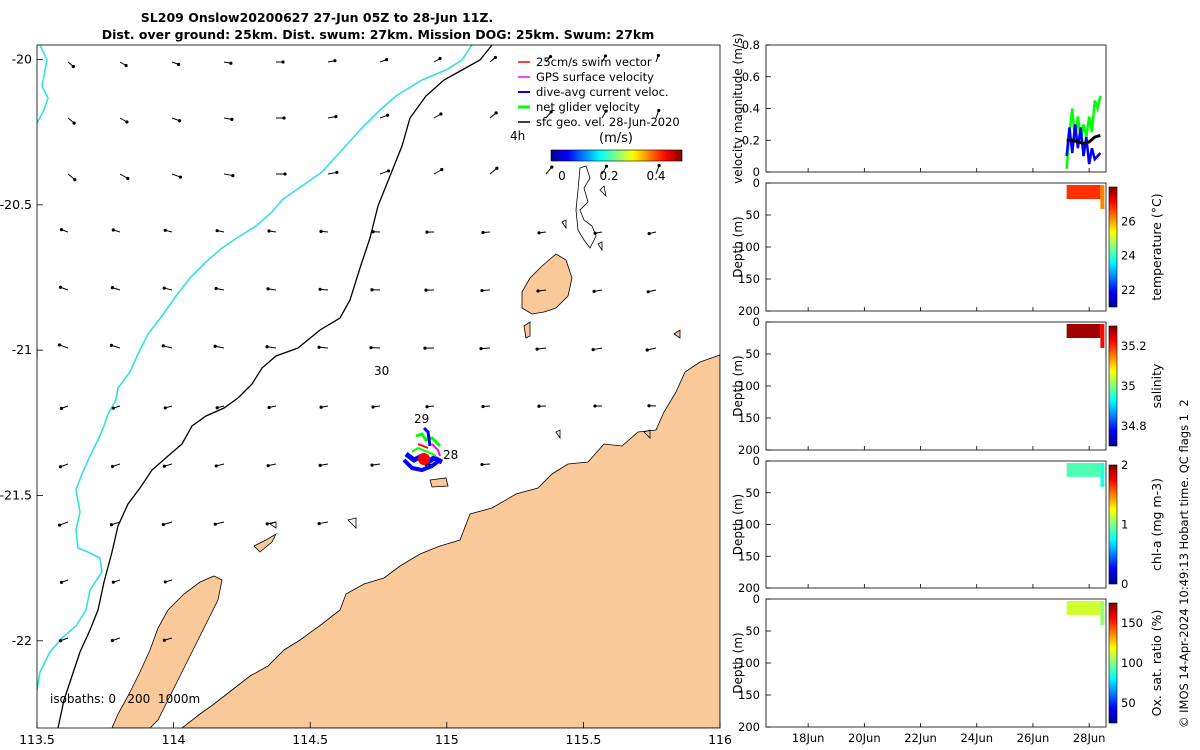 The width and height of the screenshot is (1200, 750). Describe the element at coordinates (1156, 385) in the screenshot. I see `colorbar-label: salinity` at that location.